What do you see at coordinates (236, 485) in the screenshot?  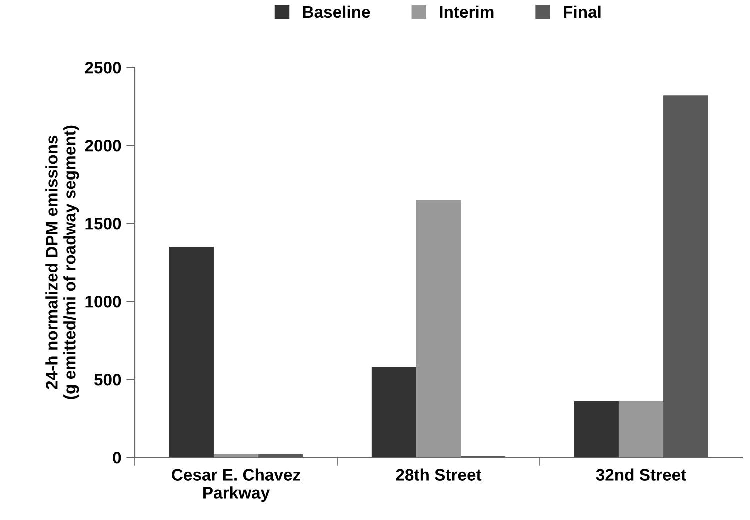 I see `x-tick-label: Cesar E. Chavez Parkway` at bounding box center [236, 485].